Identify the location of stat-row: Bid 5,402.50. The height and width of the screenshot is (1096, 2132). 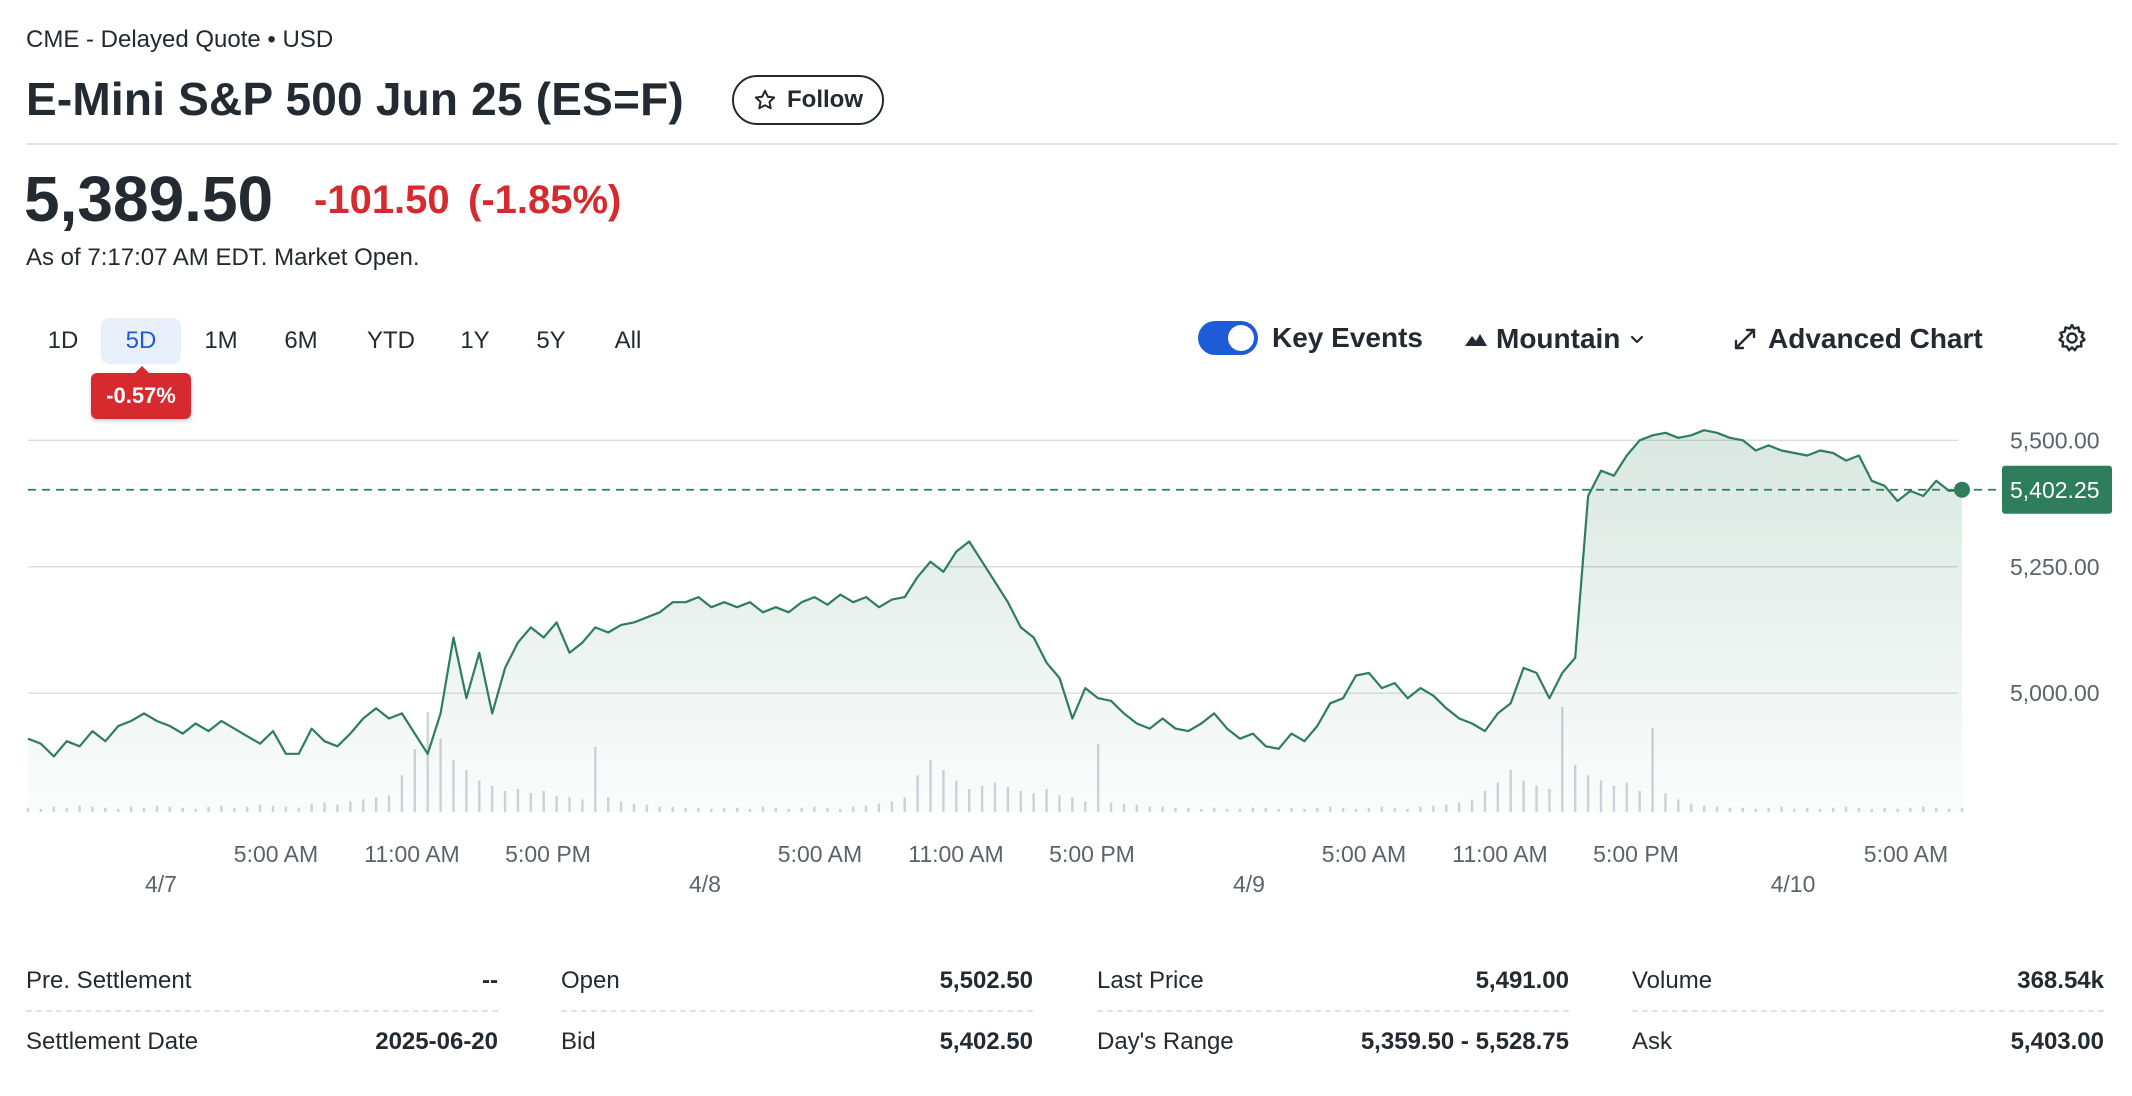
(797, 1042).